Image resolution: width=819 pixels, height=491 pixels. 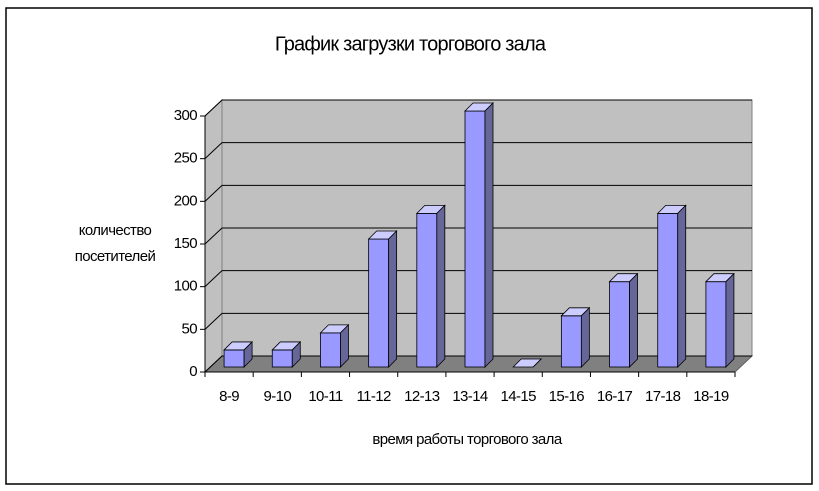 I want to click on y-tick-label: 300, so click(x=185, y=115).